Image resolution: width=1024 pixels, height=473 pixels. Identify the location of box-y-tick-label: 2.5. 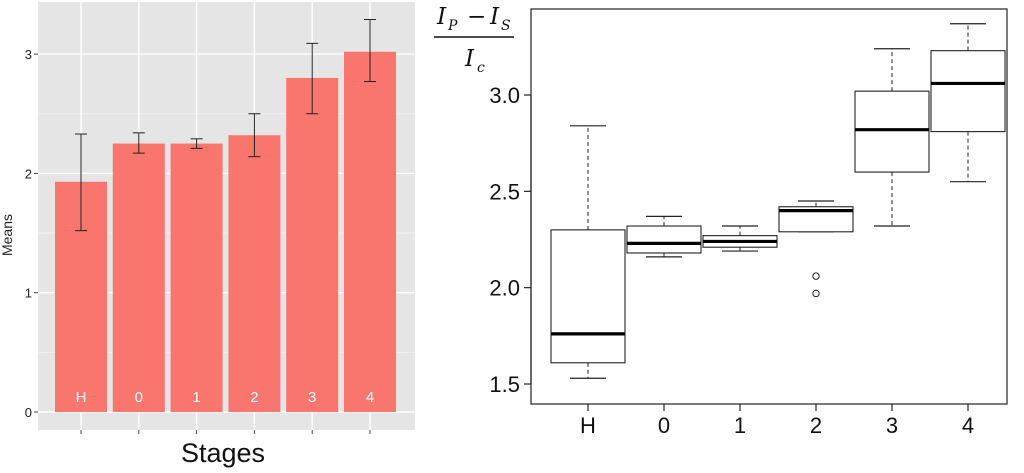
(504, 191).